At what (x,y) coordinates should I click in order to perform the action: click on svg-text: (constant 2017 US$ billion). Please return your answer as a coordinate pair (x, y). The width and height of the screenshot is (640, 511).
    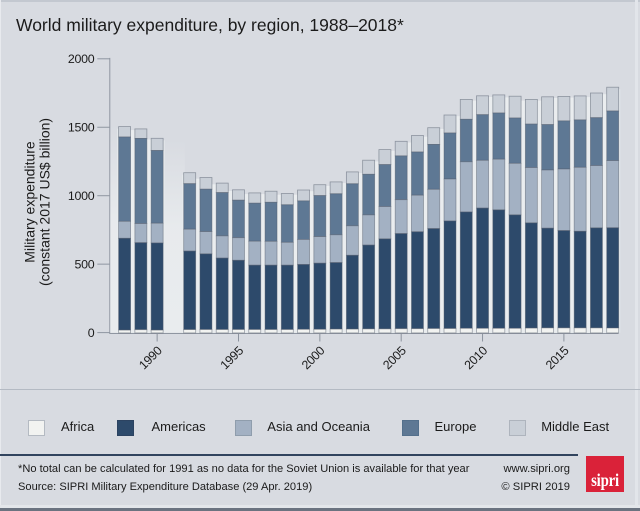
    Looking at the image, I should click on (45, 202).